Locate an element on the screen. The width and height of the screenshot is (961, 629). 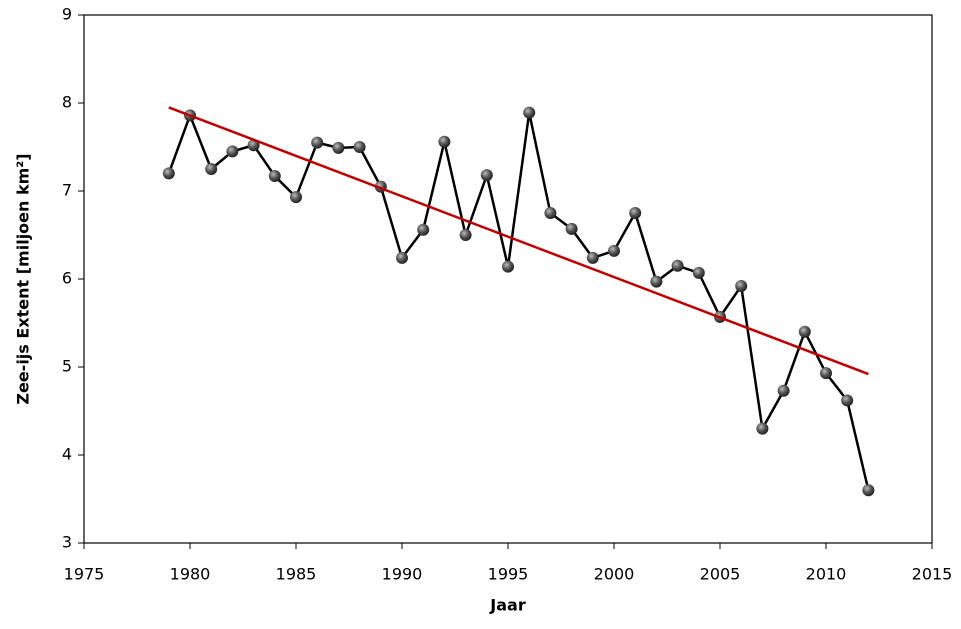
x-tick-label: 2000 is located at coordinates (614, 574).